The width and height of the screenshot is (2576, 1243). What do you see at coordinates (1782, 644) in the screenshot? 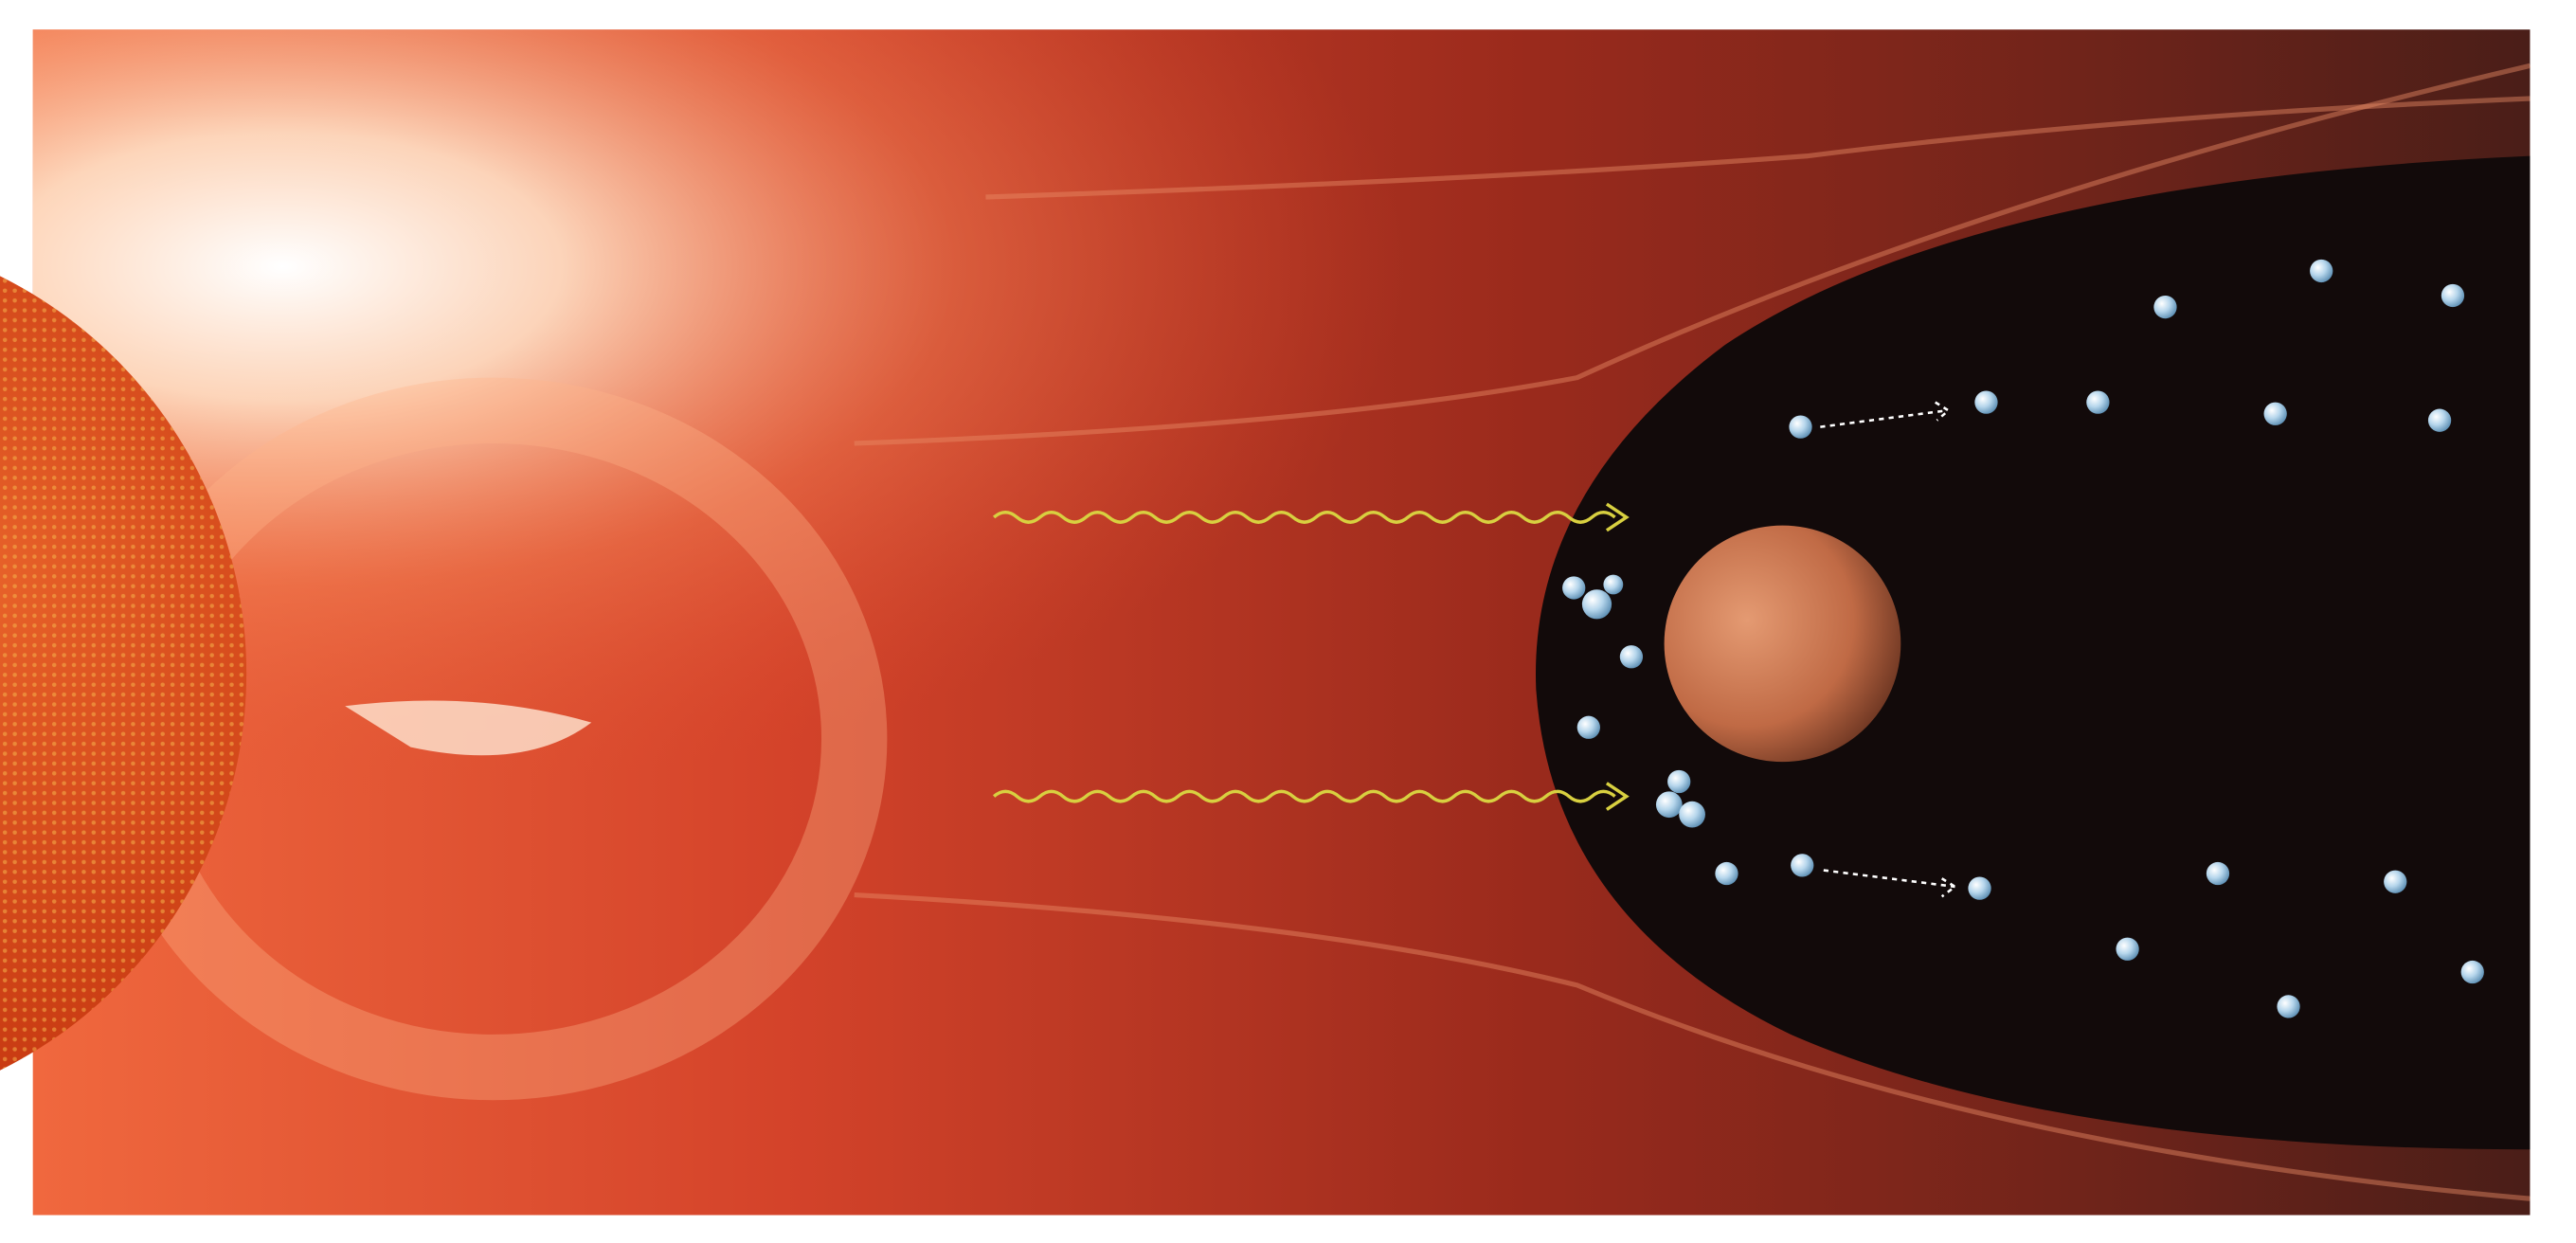
I see `mars` at bounding box center [1782, 644].